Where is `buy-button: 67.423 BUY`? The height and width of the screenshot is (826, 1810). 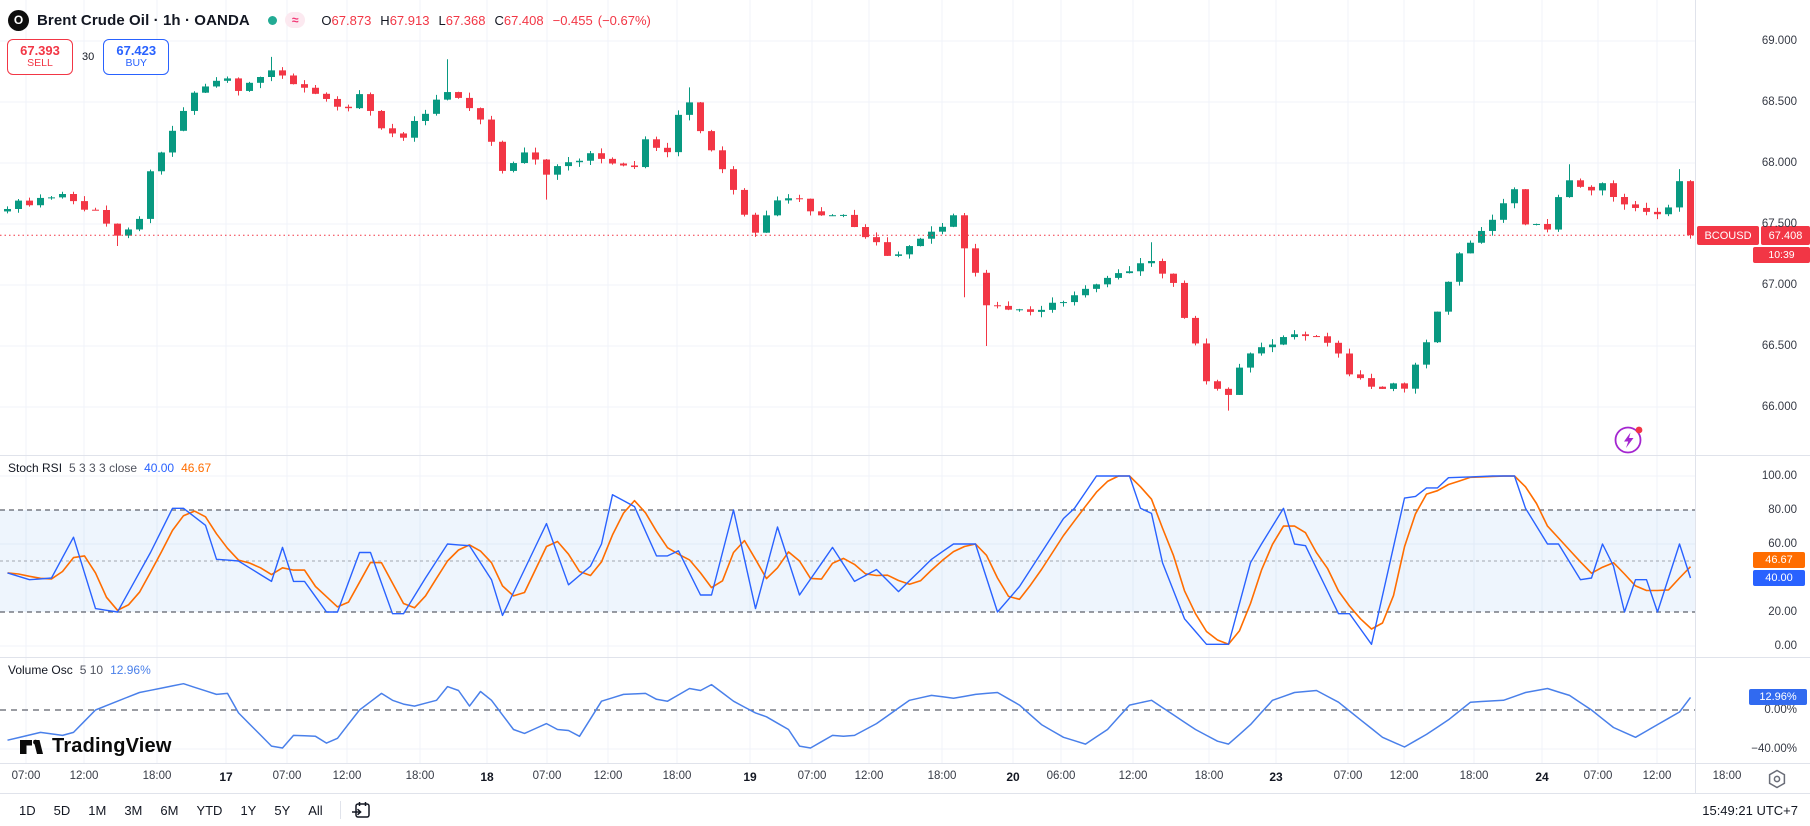 buy-button: 67.423 BUY is located at coordinates (136, 57).